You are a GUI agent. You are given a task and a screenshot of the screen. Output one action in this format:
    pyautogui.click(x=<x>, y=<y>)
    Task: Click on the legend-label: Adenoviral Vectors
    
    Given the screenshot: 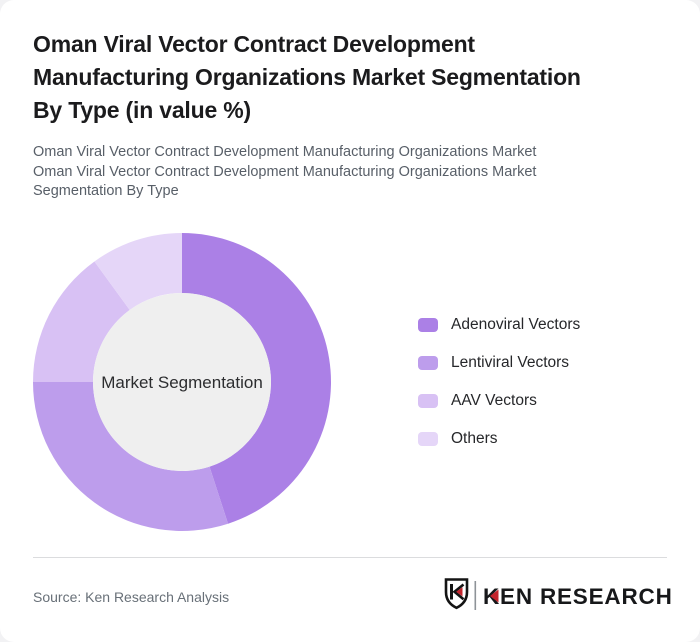 What is the action you would take?
    pyautogui.click(x=516, y=324)
    